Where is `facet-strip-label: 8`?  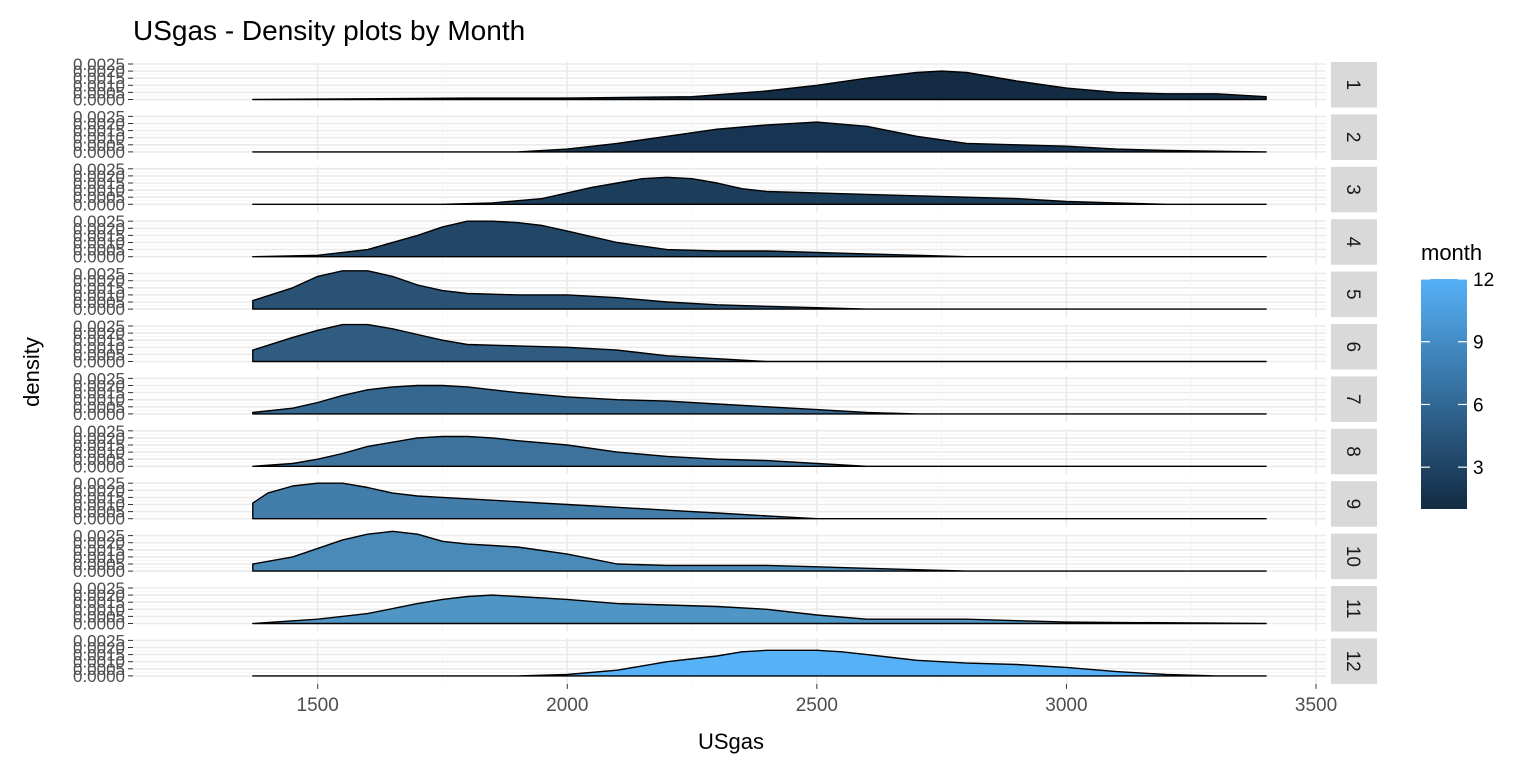 facet-strip-label: 8 is located at coordinates (1352, 451).